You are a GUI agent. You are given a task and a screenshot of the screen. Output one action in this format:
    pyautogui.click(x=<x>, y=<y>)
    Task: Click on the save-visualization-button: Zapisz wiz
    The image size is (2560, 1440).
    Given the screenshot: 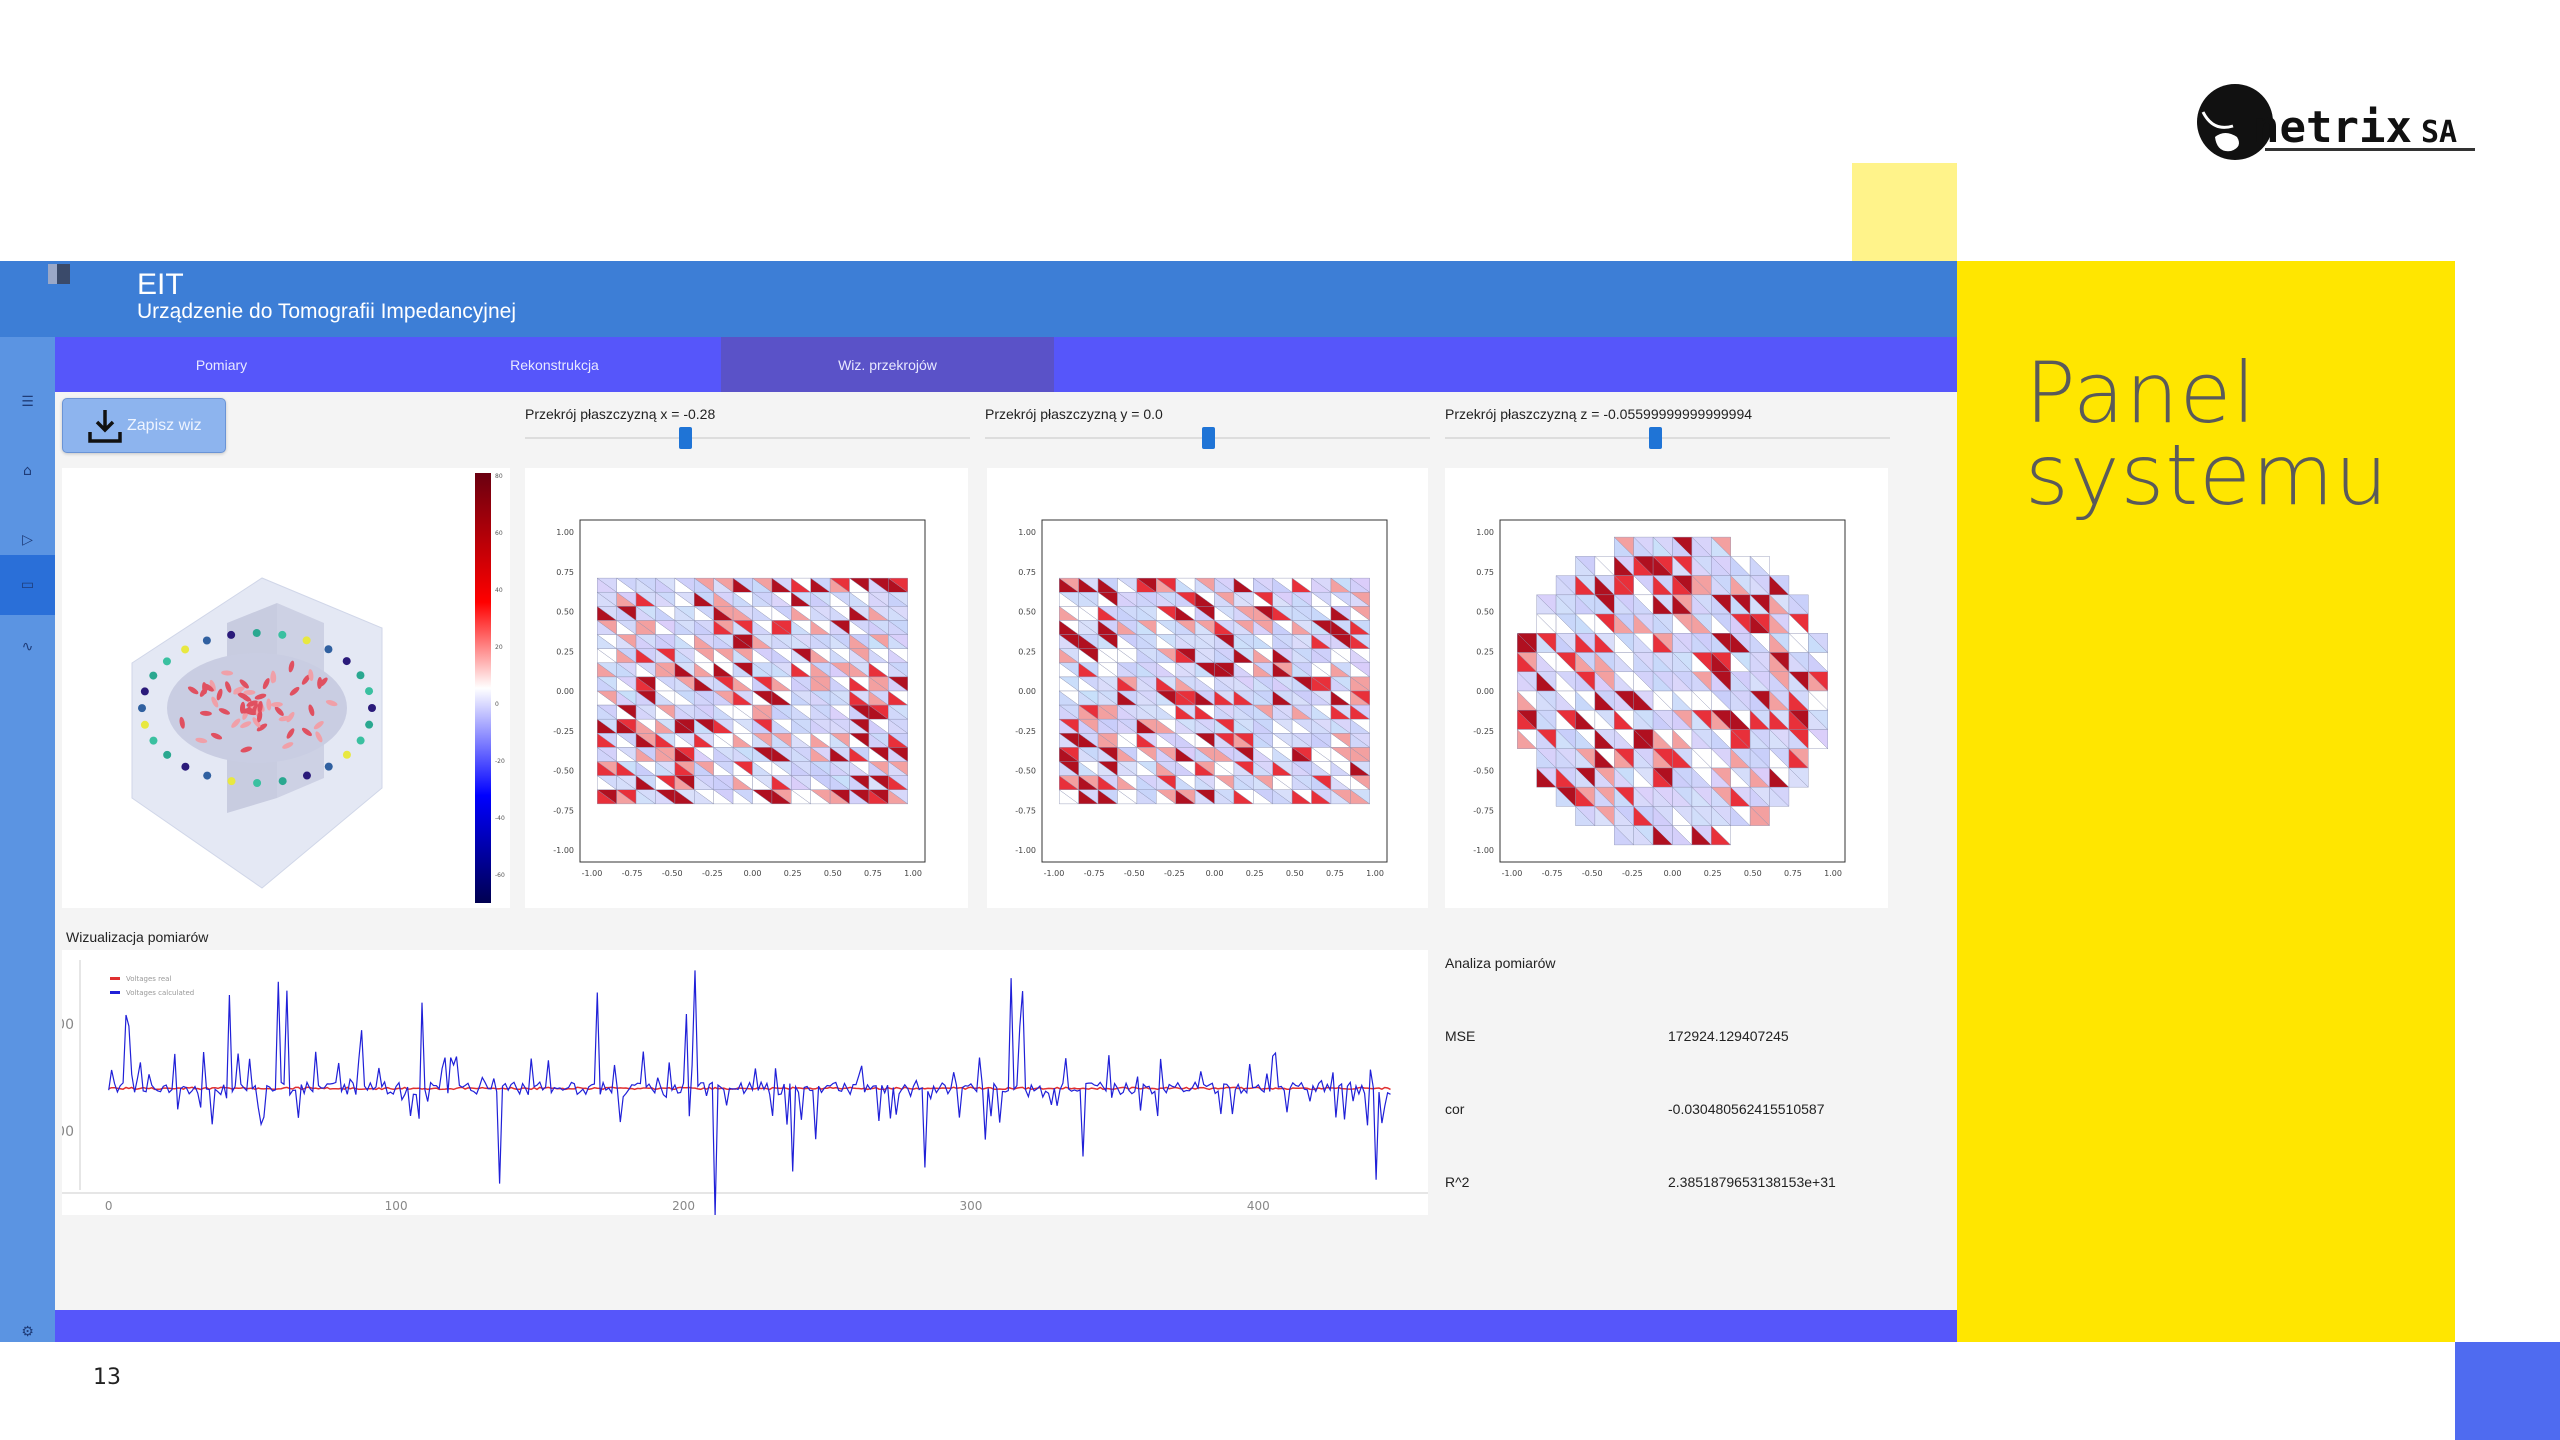 What is the action you would take?
    pyautogui.click(x=144, y=425)
    